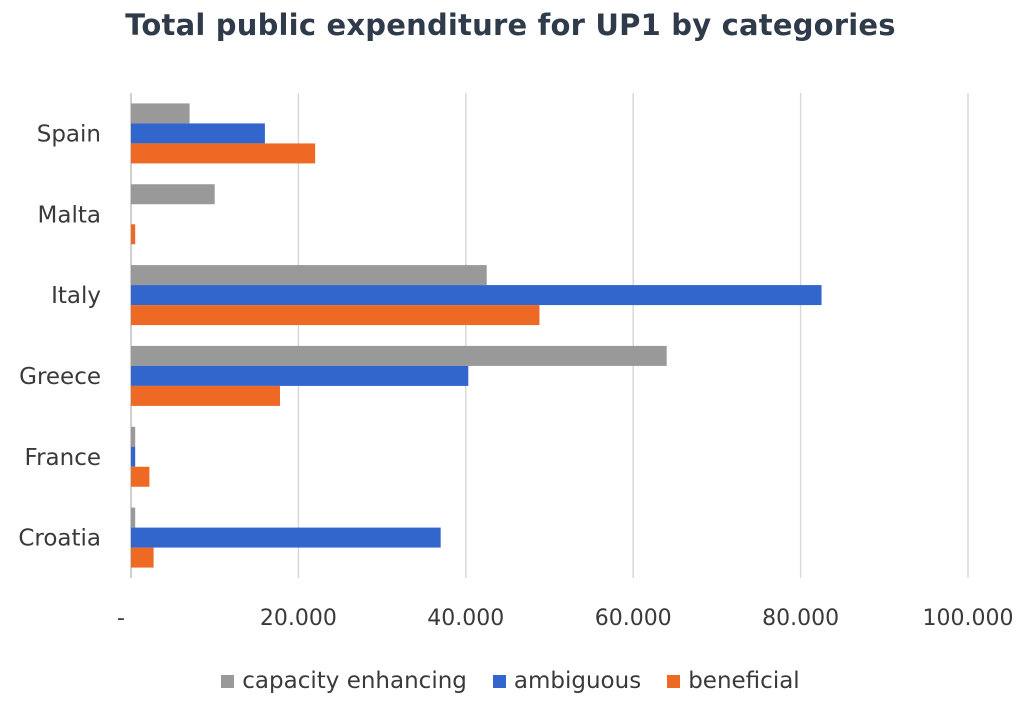  What do you see at coordinates (142, 557) in the screenshot?
I see `bar-croatia-beneficial` at bounding box center [142, 557].